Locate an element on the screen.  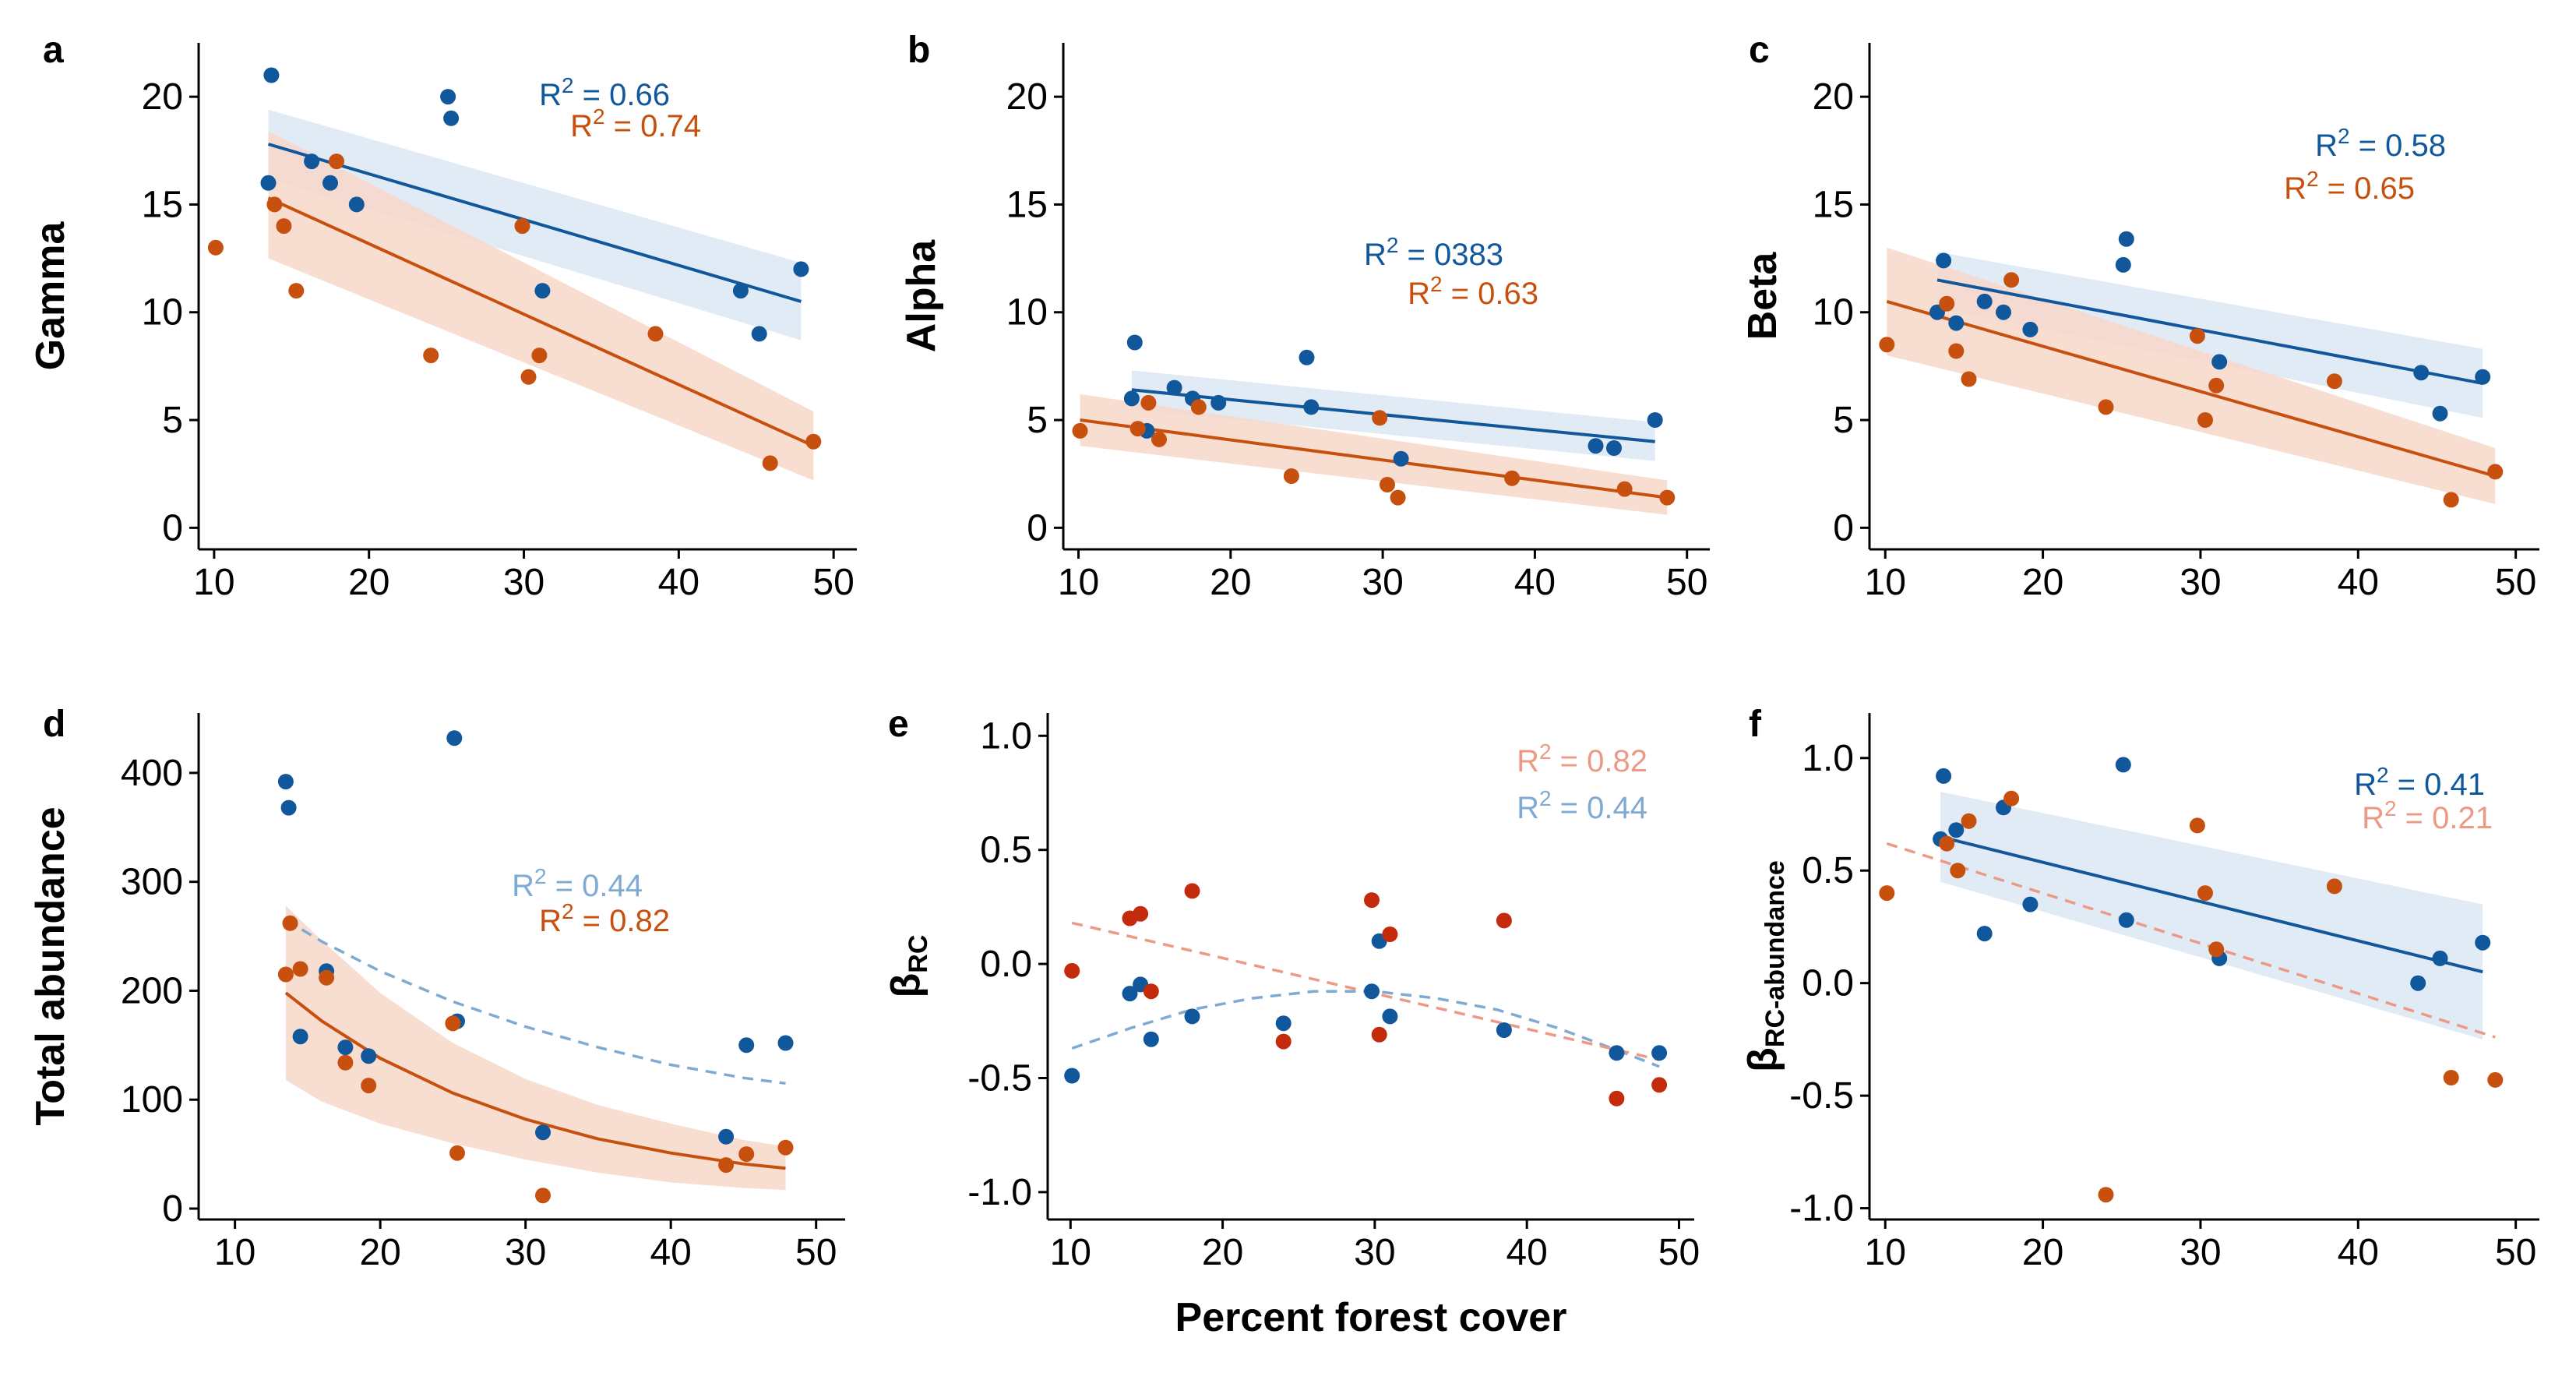
x-tick-label-b-0: 10 is located at coordinates (1078, 583).